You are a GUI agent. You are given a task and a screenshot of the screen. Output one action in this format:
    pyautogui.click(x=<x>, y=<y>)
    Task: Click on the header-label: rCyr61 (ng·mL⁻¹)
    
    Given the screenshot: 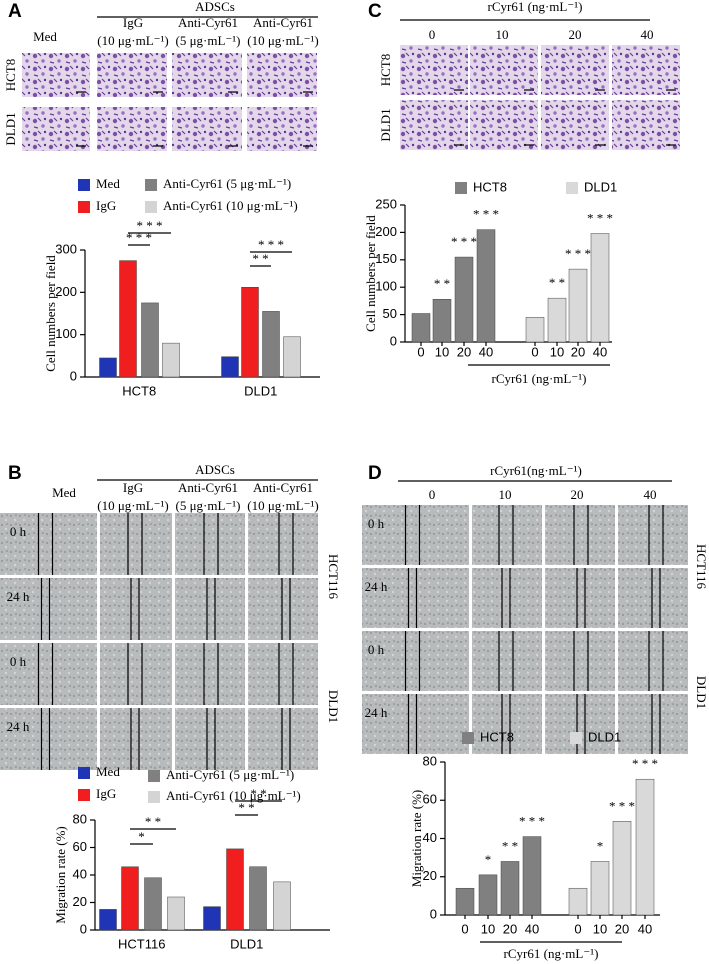 What is the action you would take?
    pyautogui.click(x=535, y=7)
    